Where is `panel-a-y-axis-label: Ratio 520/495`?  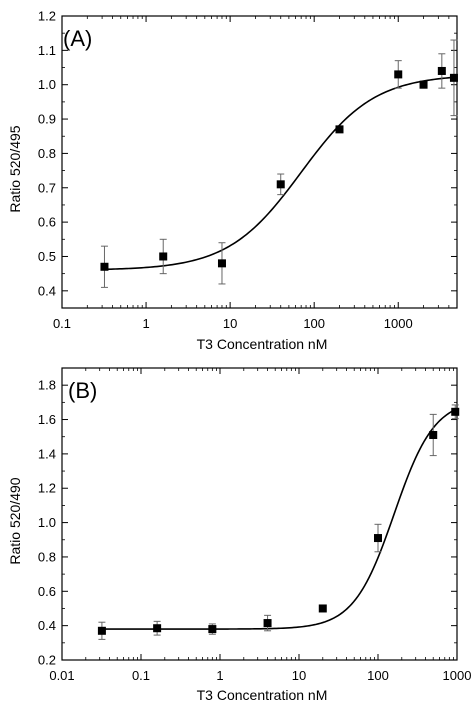
panel-a-y-axis-label: Ratio 520/495 is located at coordinates (15, 168).